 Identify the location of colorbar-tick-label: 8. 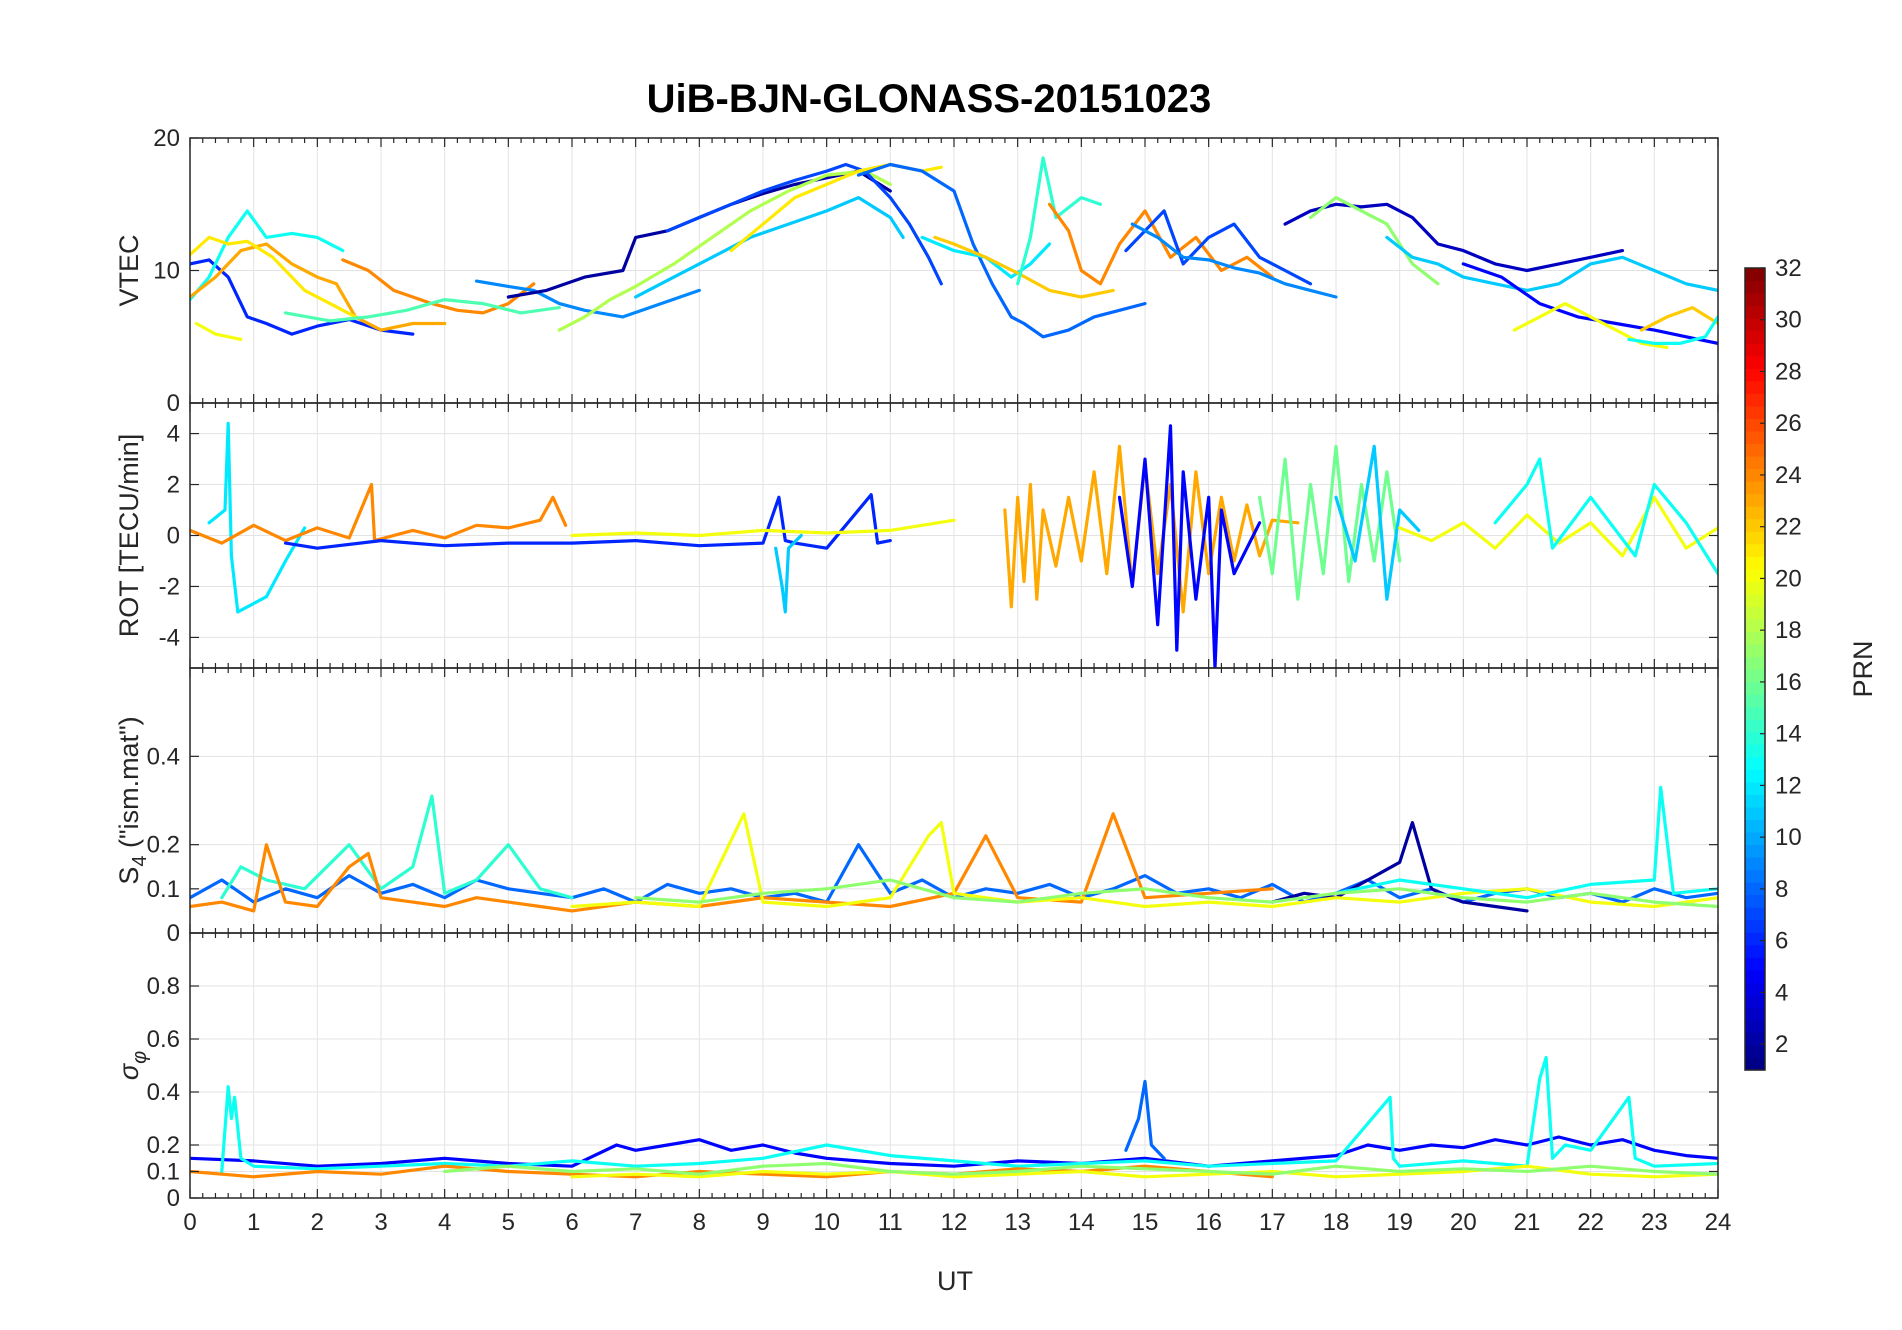
(1781, 889).